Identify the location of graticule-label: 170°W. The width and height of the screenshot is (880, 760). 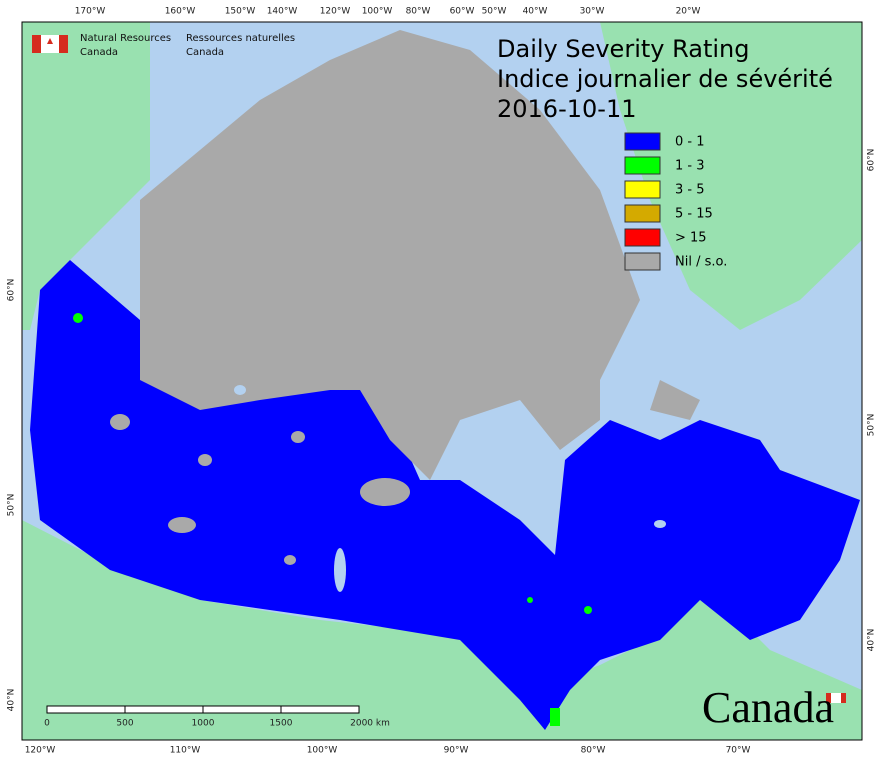
(90, 12).